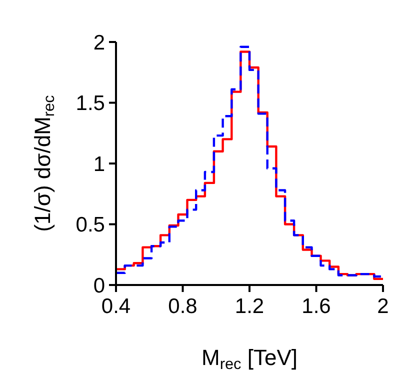  What do you see at coordinates (99, 164) in the screenshot?
I see `y-tick-label: 1` at bounding box center [99, 164].